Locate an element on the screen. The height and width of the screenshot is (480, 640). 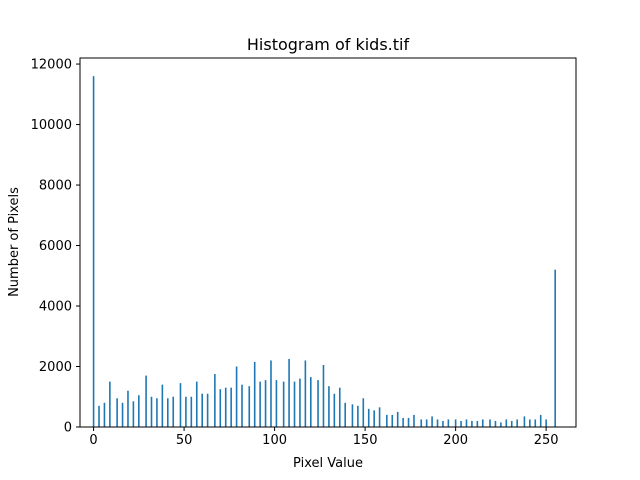
y-axis-ticks: 0 2000 4000 6000 8000 10000 12000 is located at coordinates (55, 247).